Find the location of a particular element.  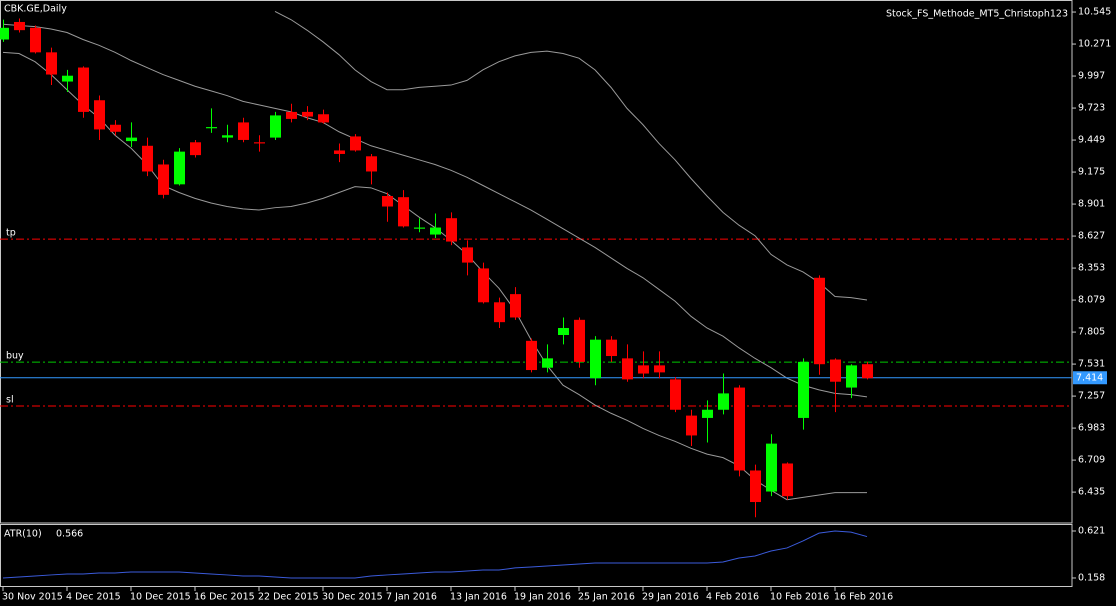

x-tick-label: 16 Feb 2016 is located at coordinates (863, 597).